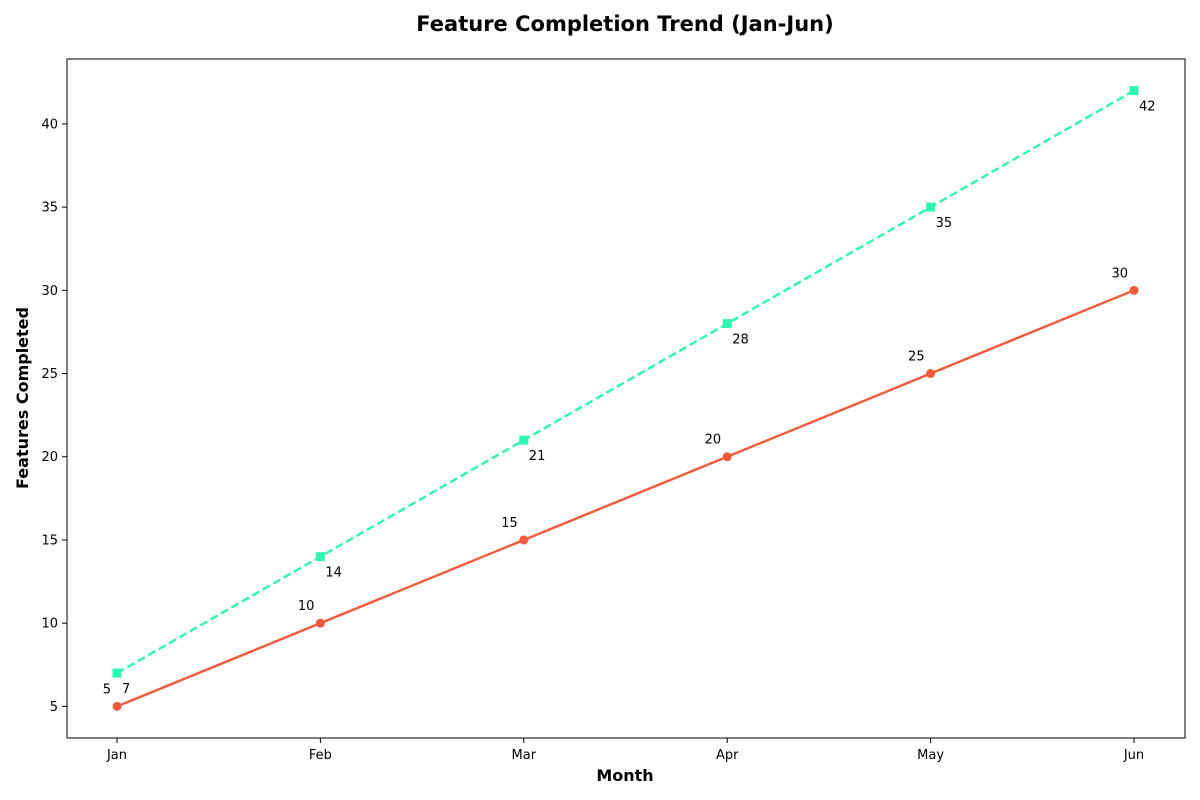 The image size is (1200, 800). I want to click on x-tick-label: Jan, so click(116, 755).